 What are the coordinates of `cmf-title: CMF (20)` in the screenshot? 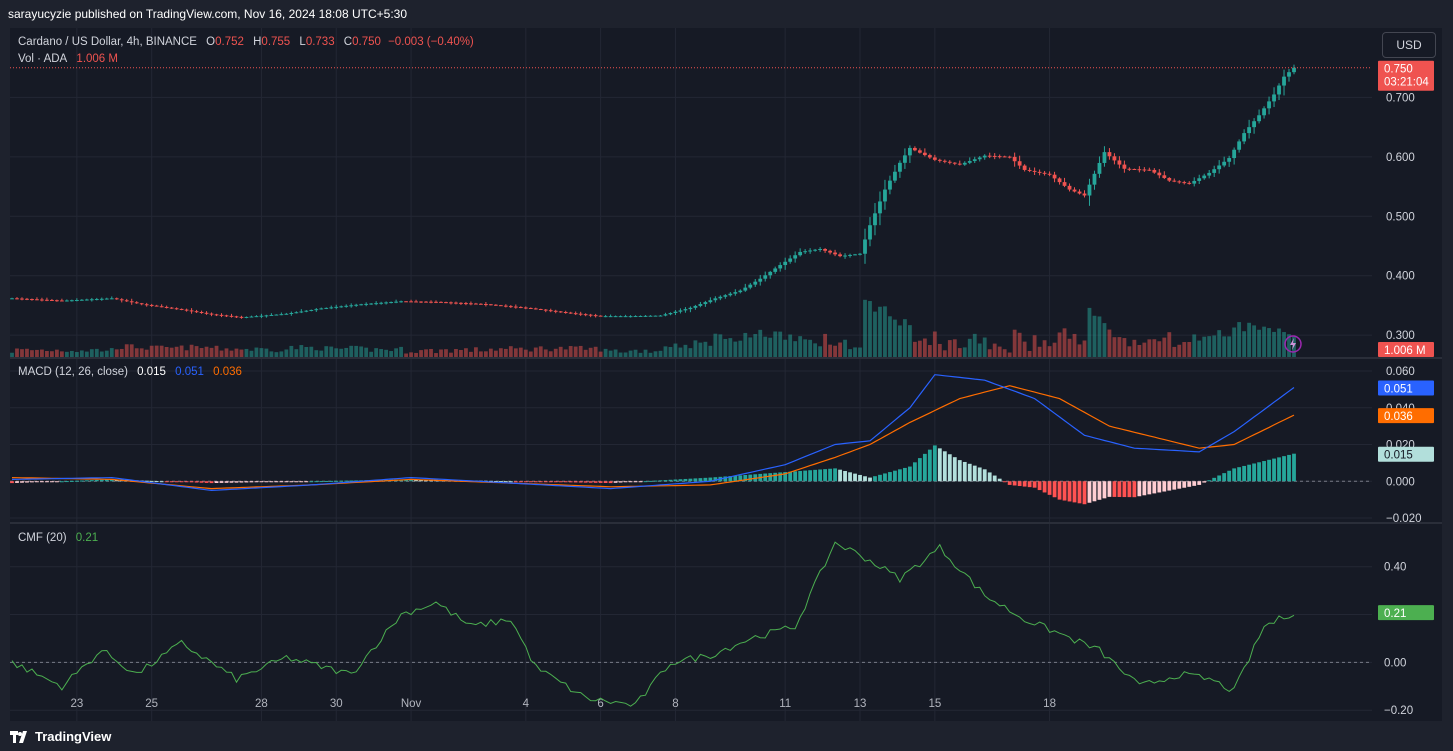 It's located at (42, 538).